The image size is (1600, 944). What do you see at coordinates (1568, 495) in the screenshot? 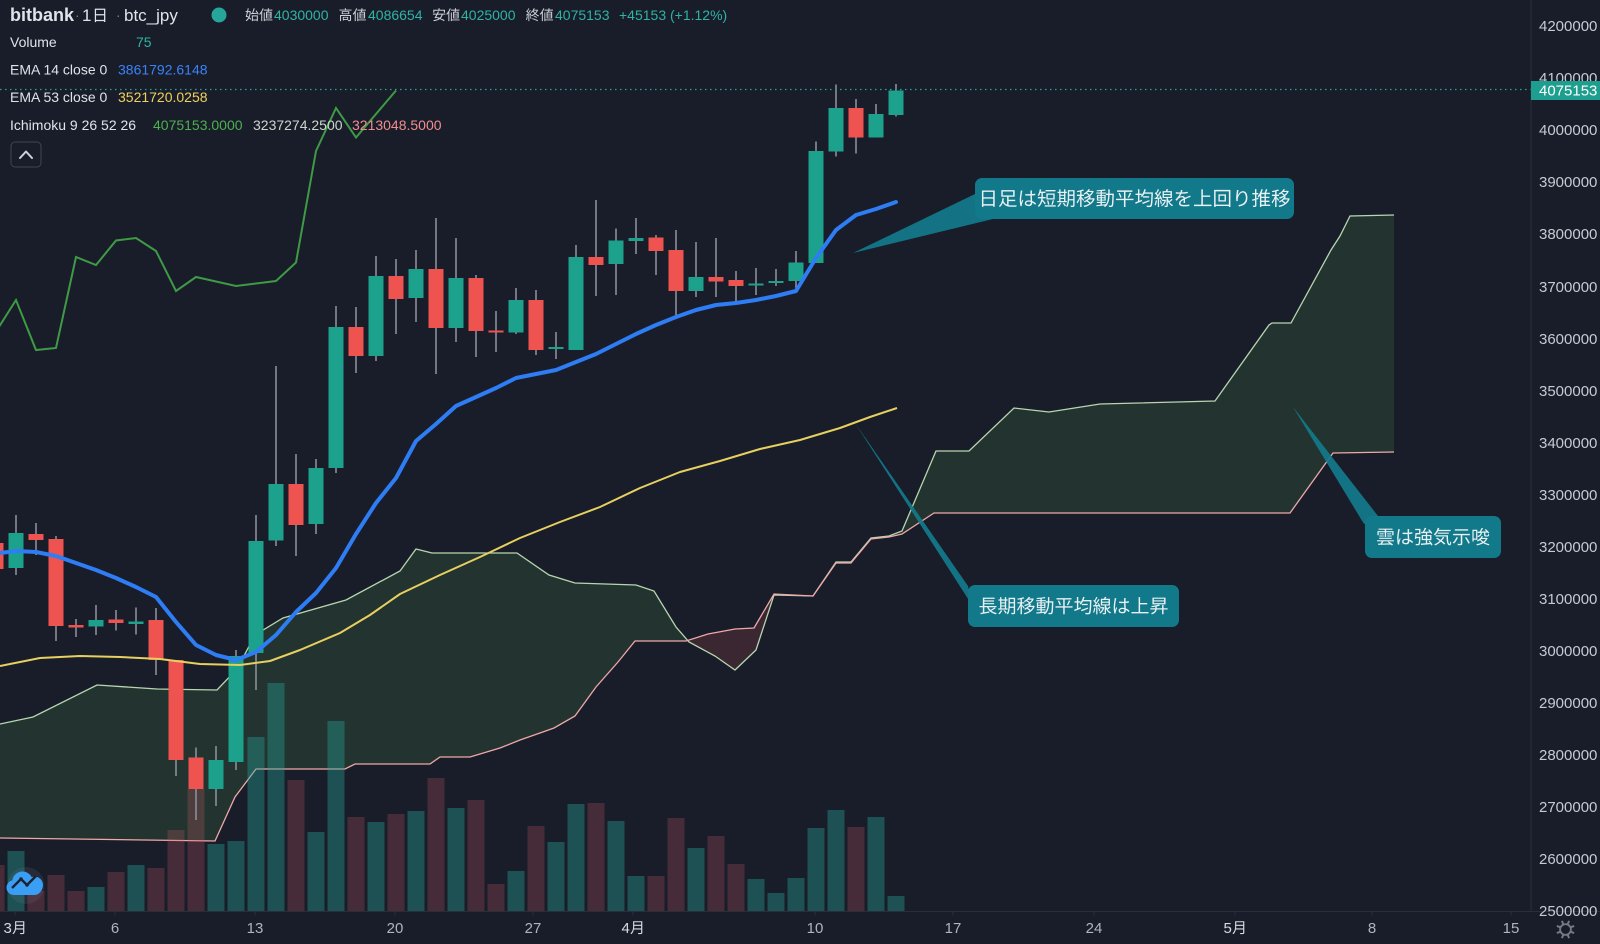
I see `svg-text: 3300000` at bounding box center [1568, 495].